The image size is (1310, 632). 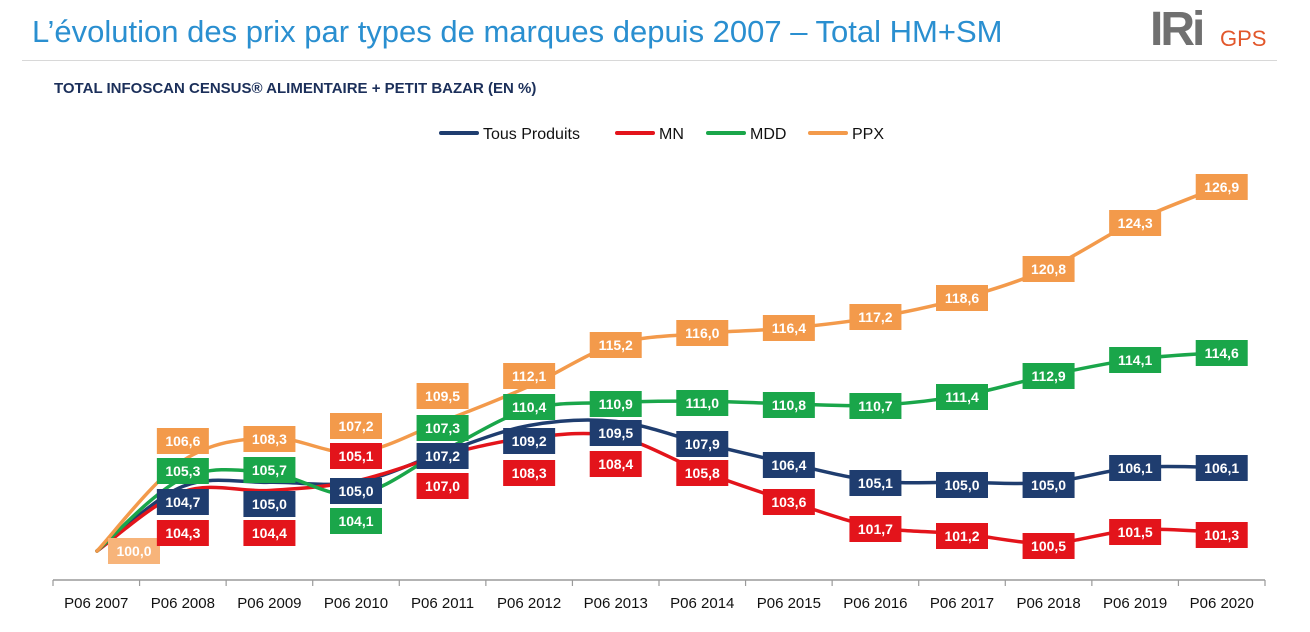 I want to click on data-label-text: 101,5, so click(x=1135, y=532).